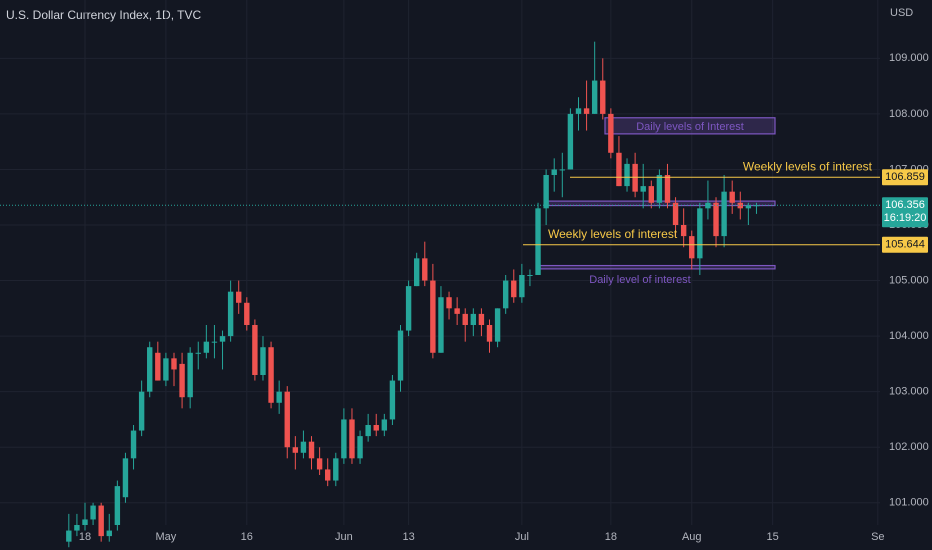 Image resolution: width=932 pixels, height=550 pixels. I want to click on x-tick-label: Aug, so click(692, 537).